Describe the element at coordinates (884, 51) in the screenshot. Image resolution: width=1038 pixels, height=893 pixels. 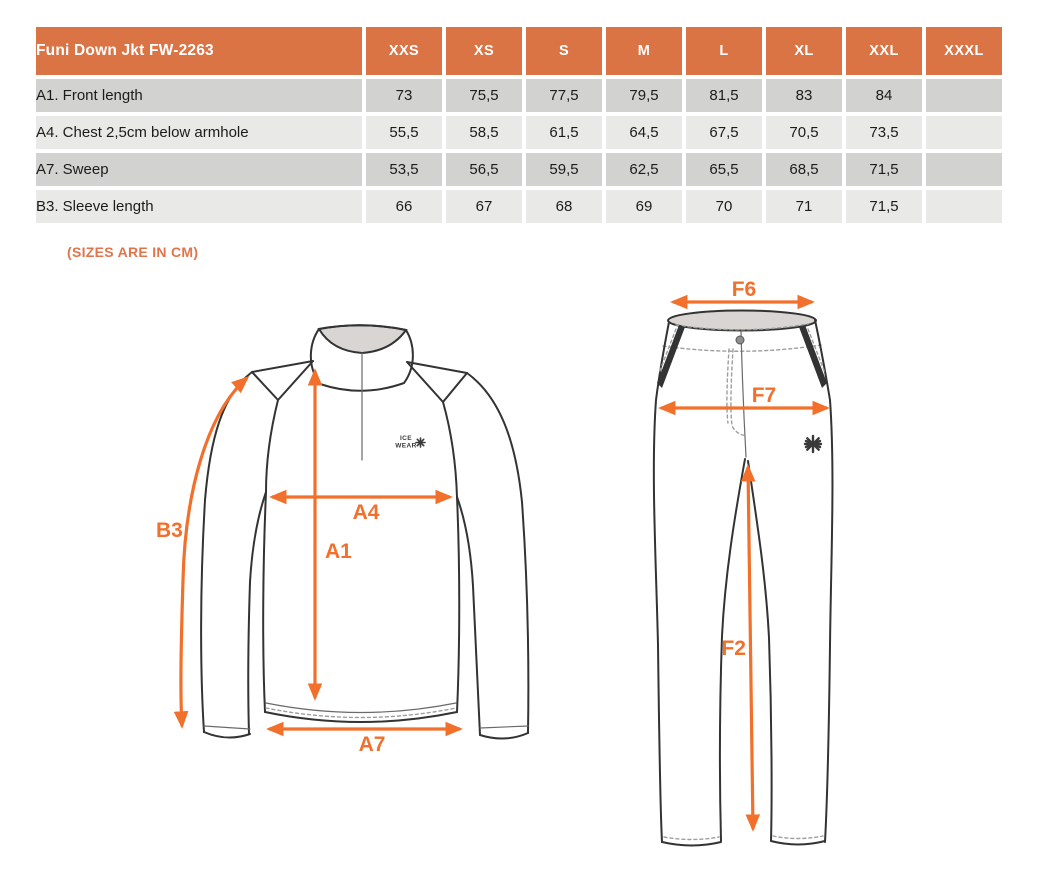
I see `size-header-xxl: XXL` at that location.